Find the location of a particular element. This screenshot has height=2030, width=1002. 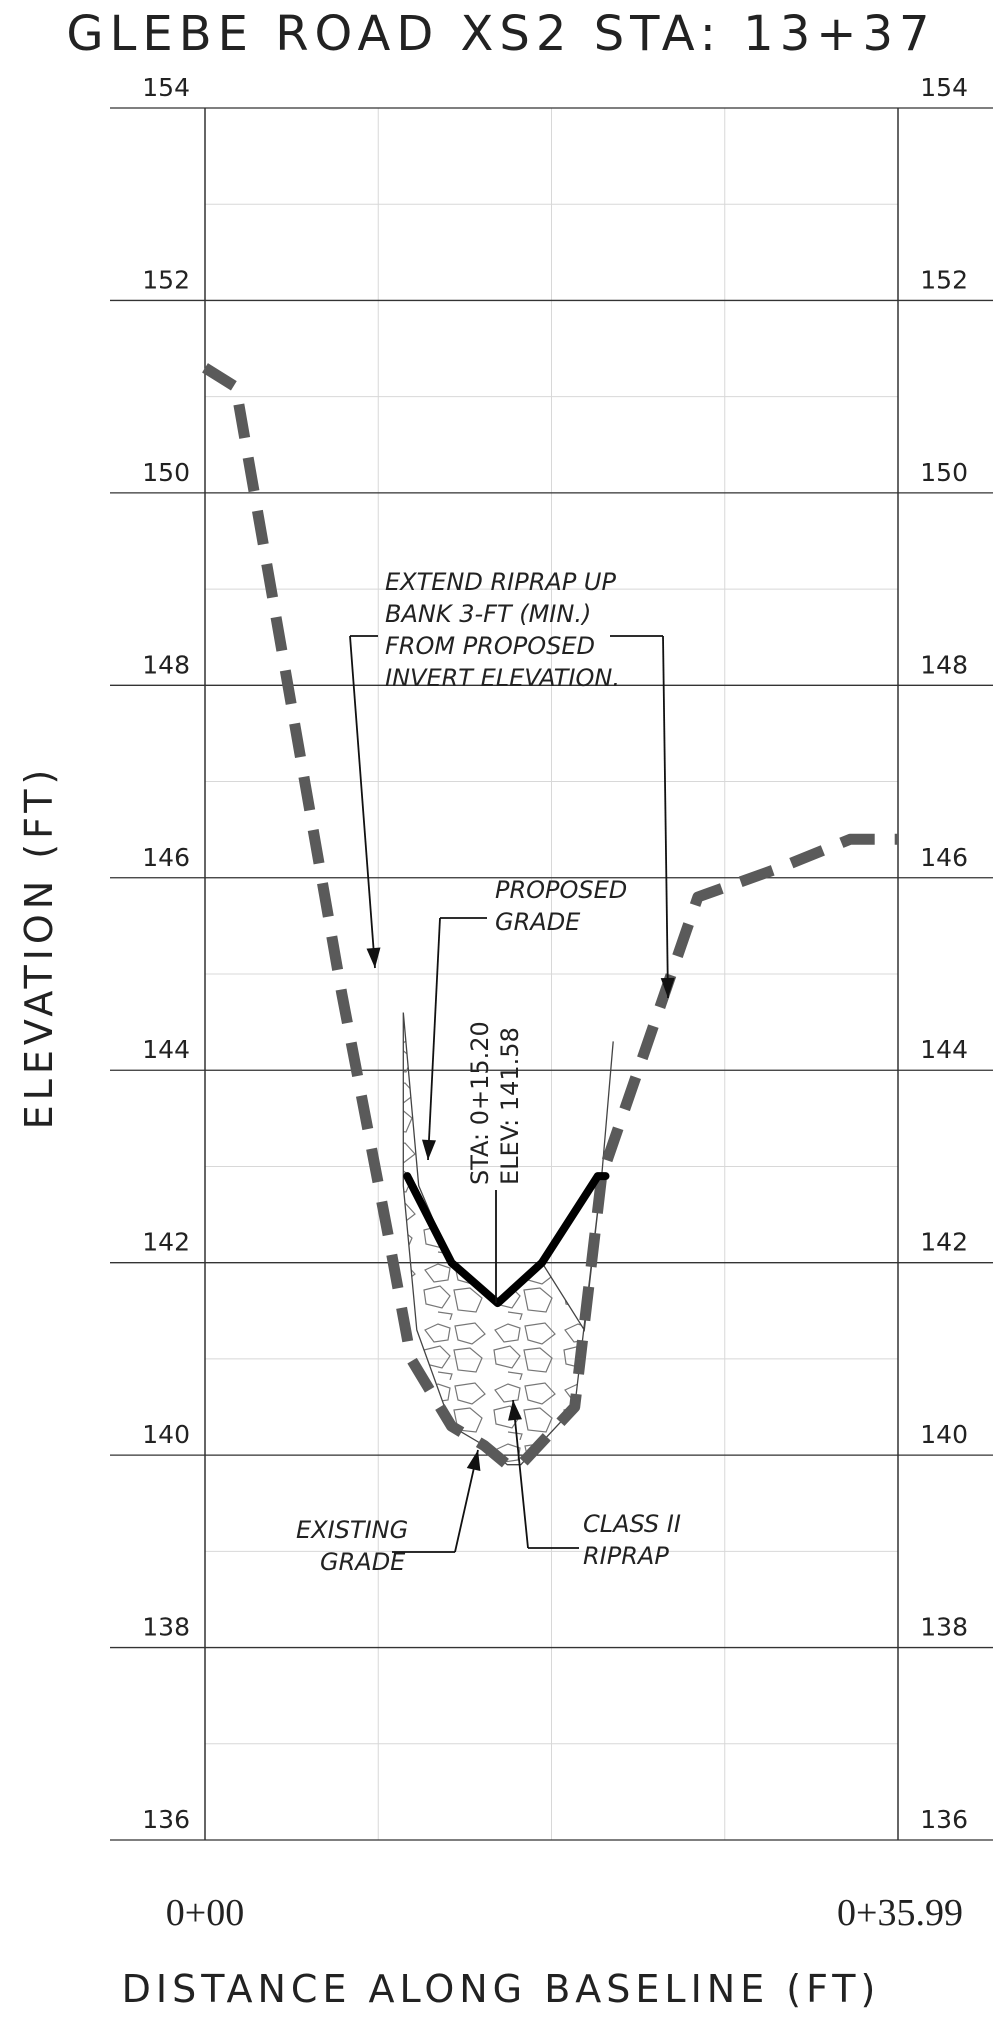

x-axis-label: DISTANCE ALONG BASELINE (FT) is located at coordinates (501, 1989).